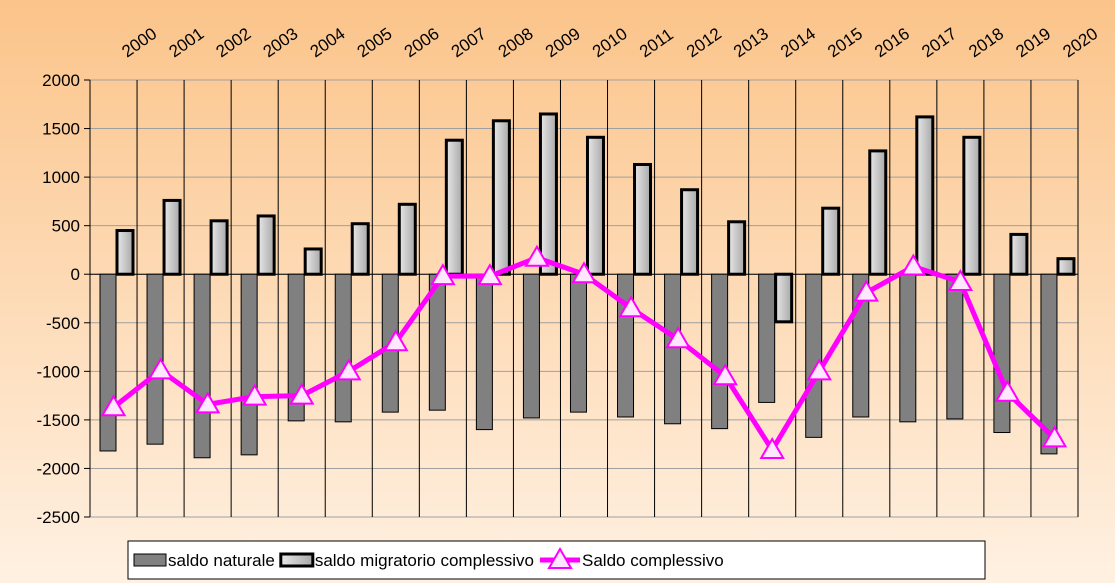  What do you see at coordinates (58, 371) in the screenshot?
I see `y-tick-label: -1000` at bounding box center [58, 371].